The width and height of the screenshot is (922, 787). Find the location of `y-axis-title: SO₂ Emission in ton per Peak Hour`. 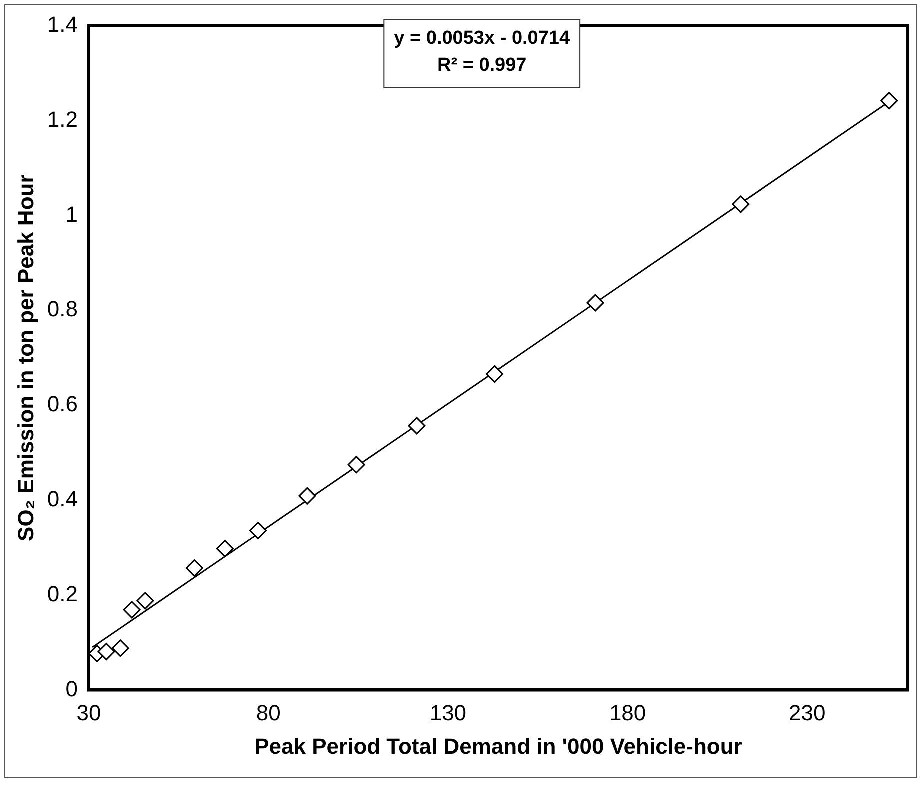

y-axis-title: SO₂ Emission in ton per Peak Hour is located at coordinates (25, 358).